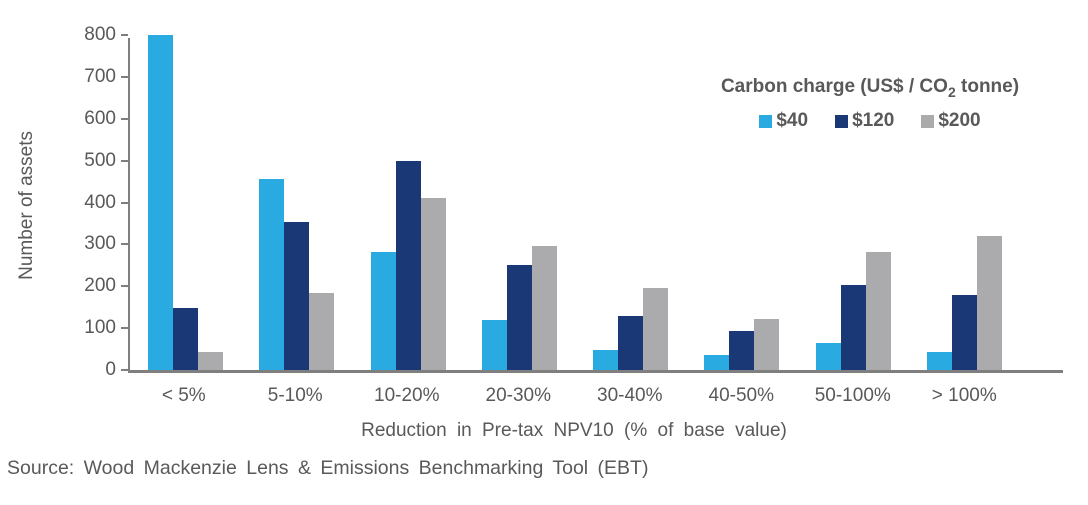 Image resolution: width=1088 pixels, height=505 pixels. Describe the element at coordinates (110, 369) in the screenshot. I see `y-tick-label: 0` at that location.